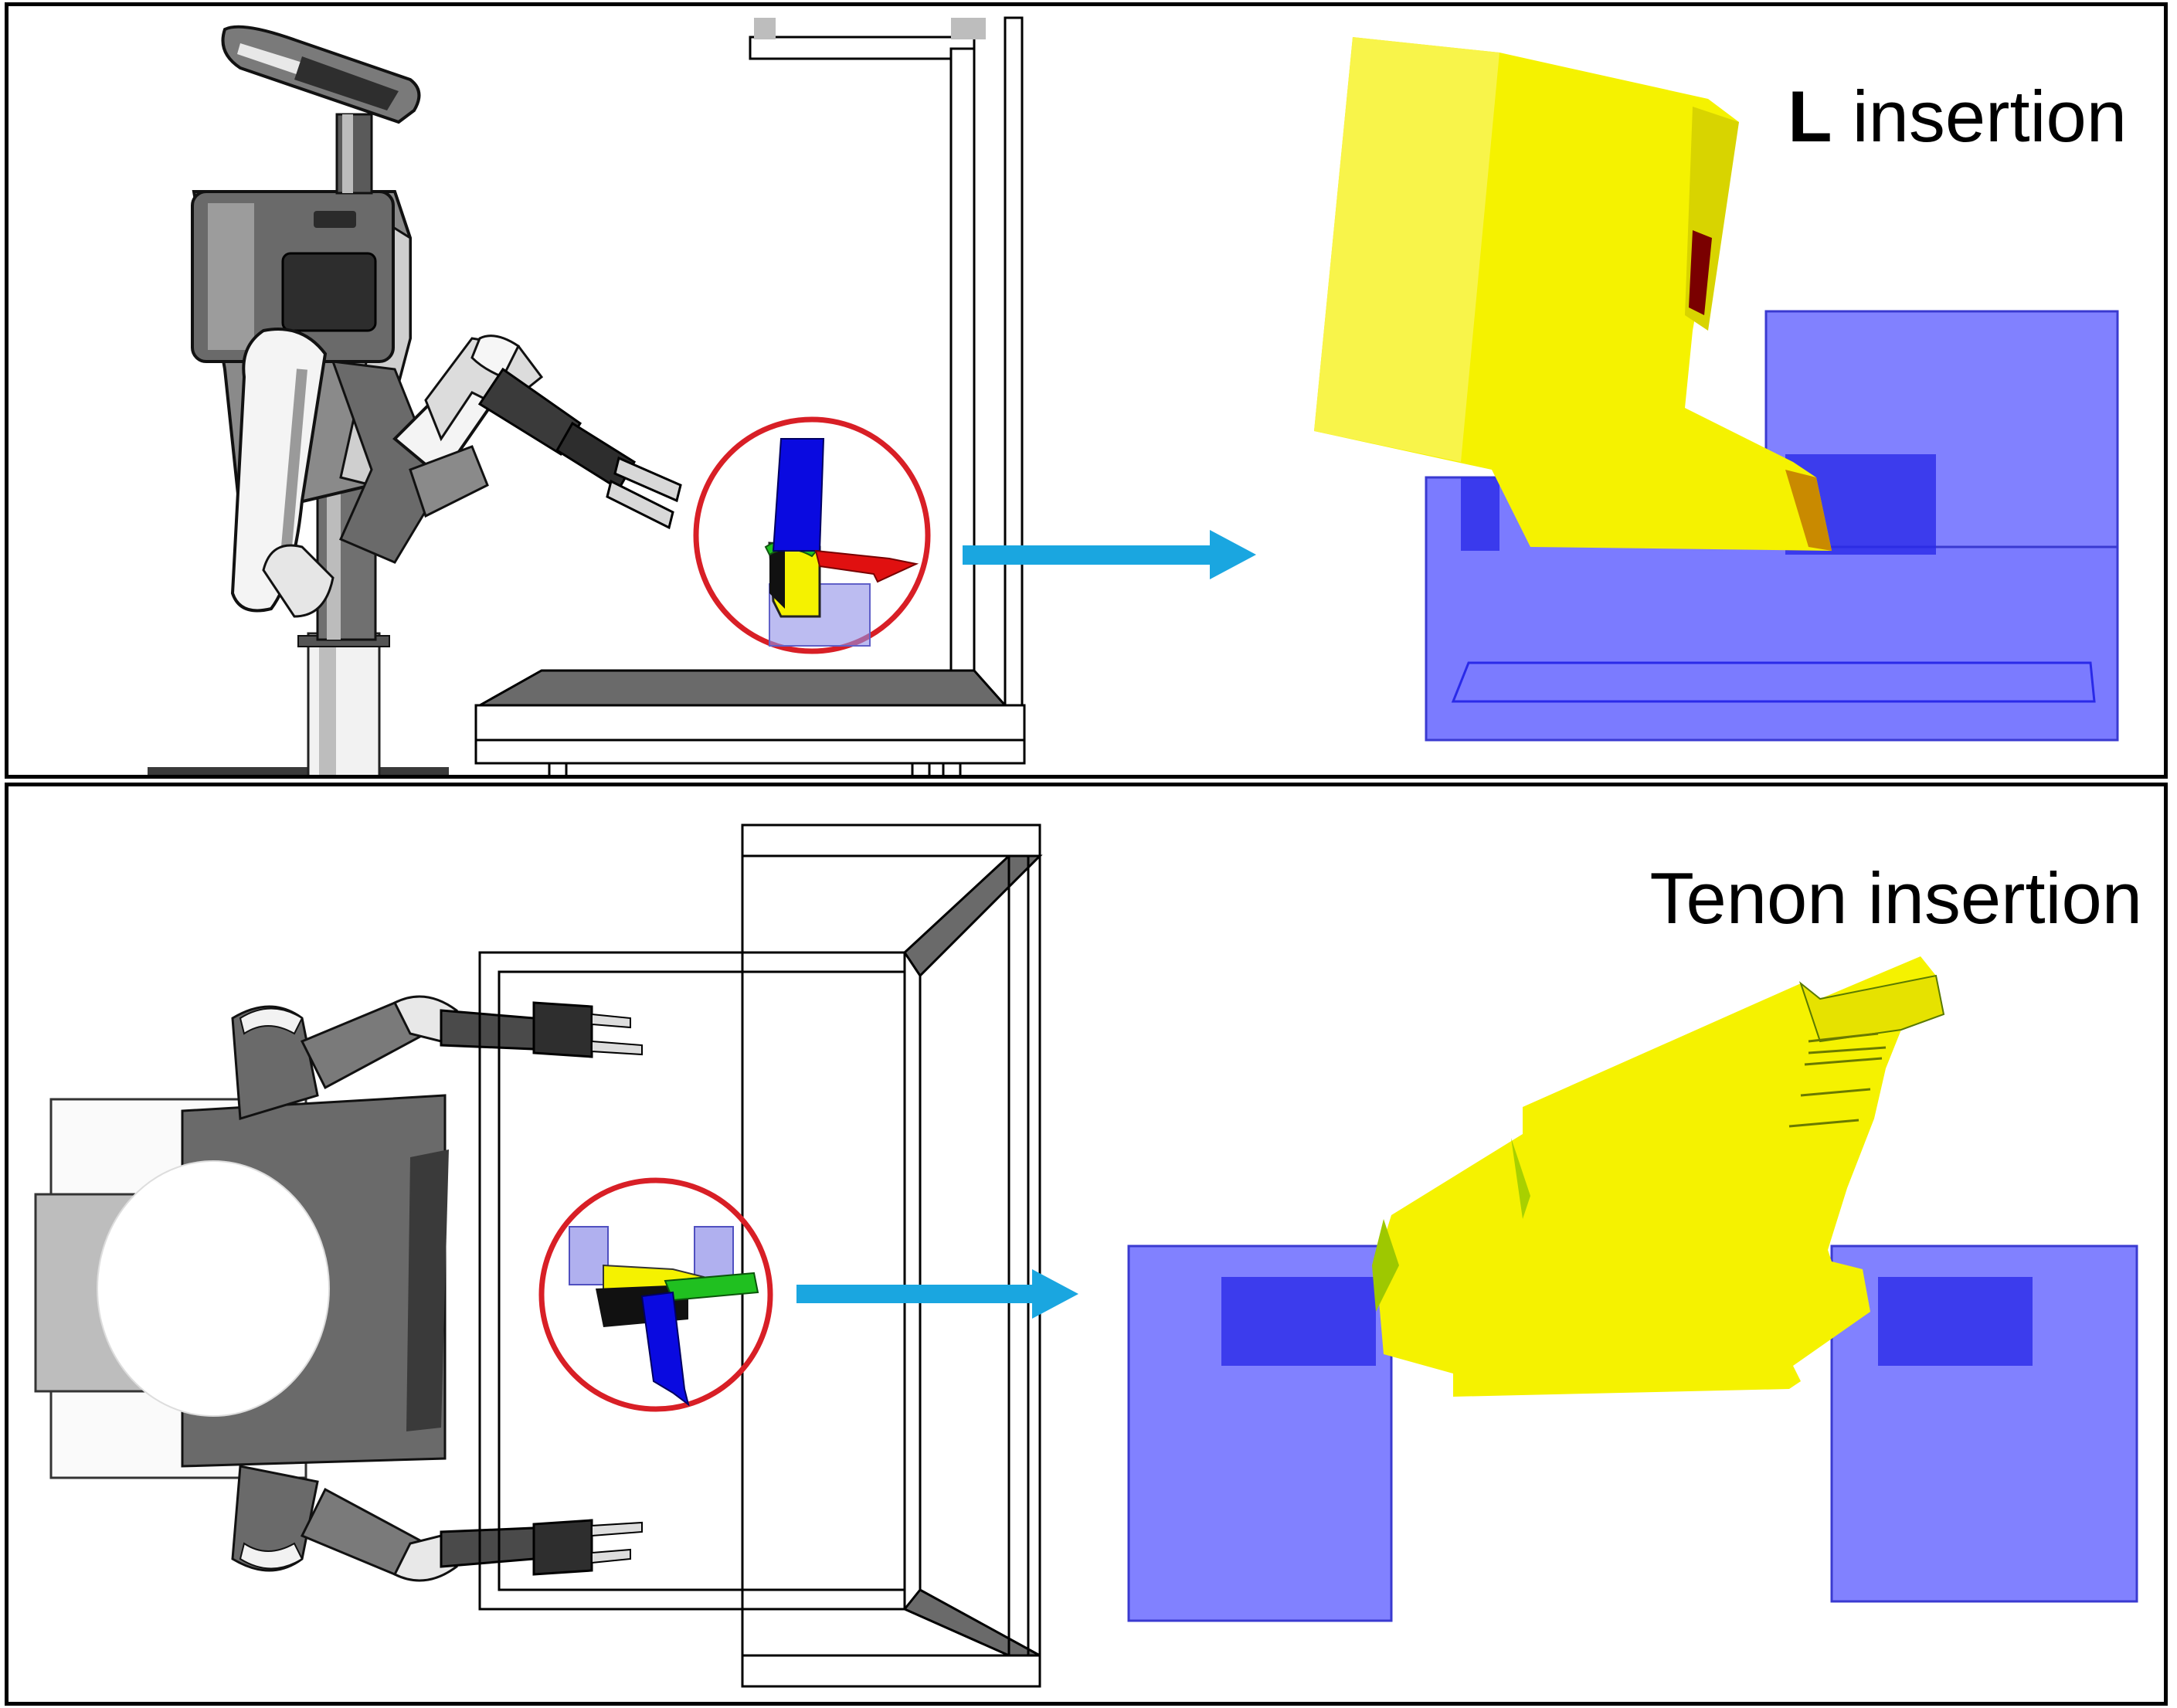  I want to click on humanoid-robot-top-icon, so click(338, 1288).